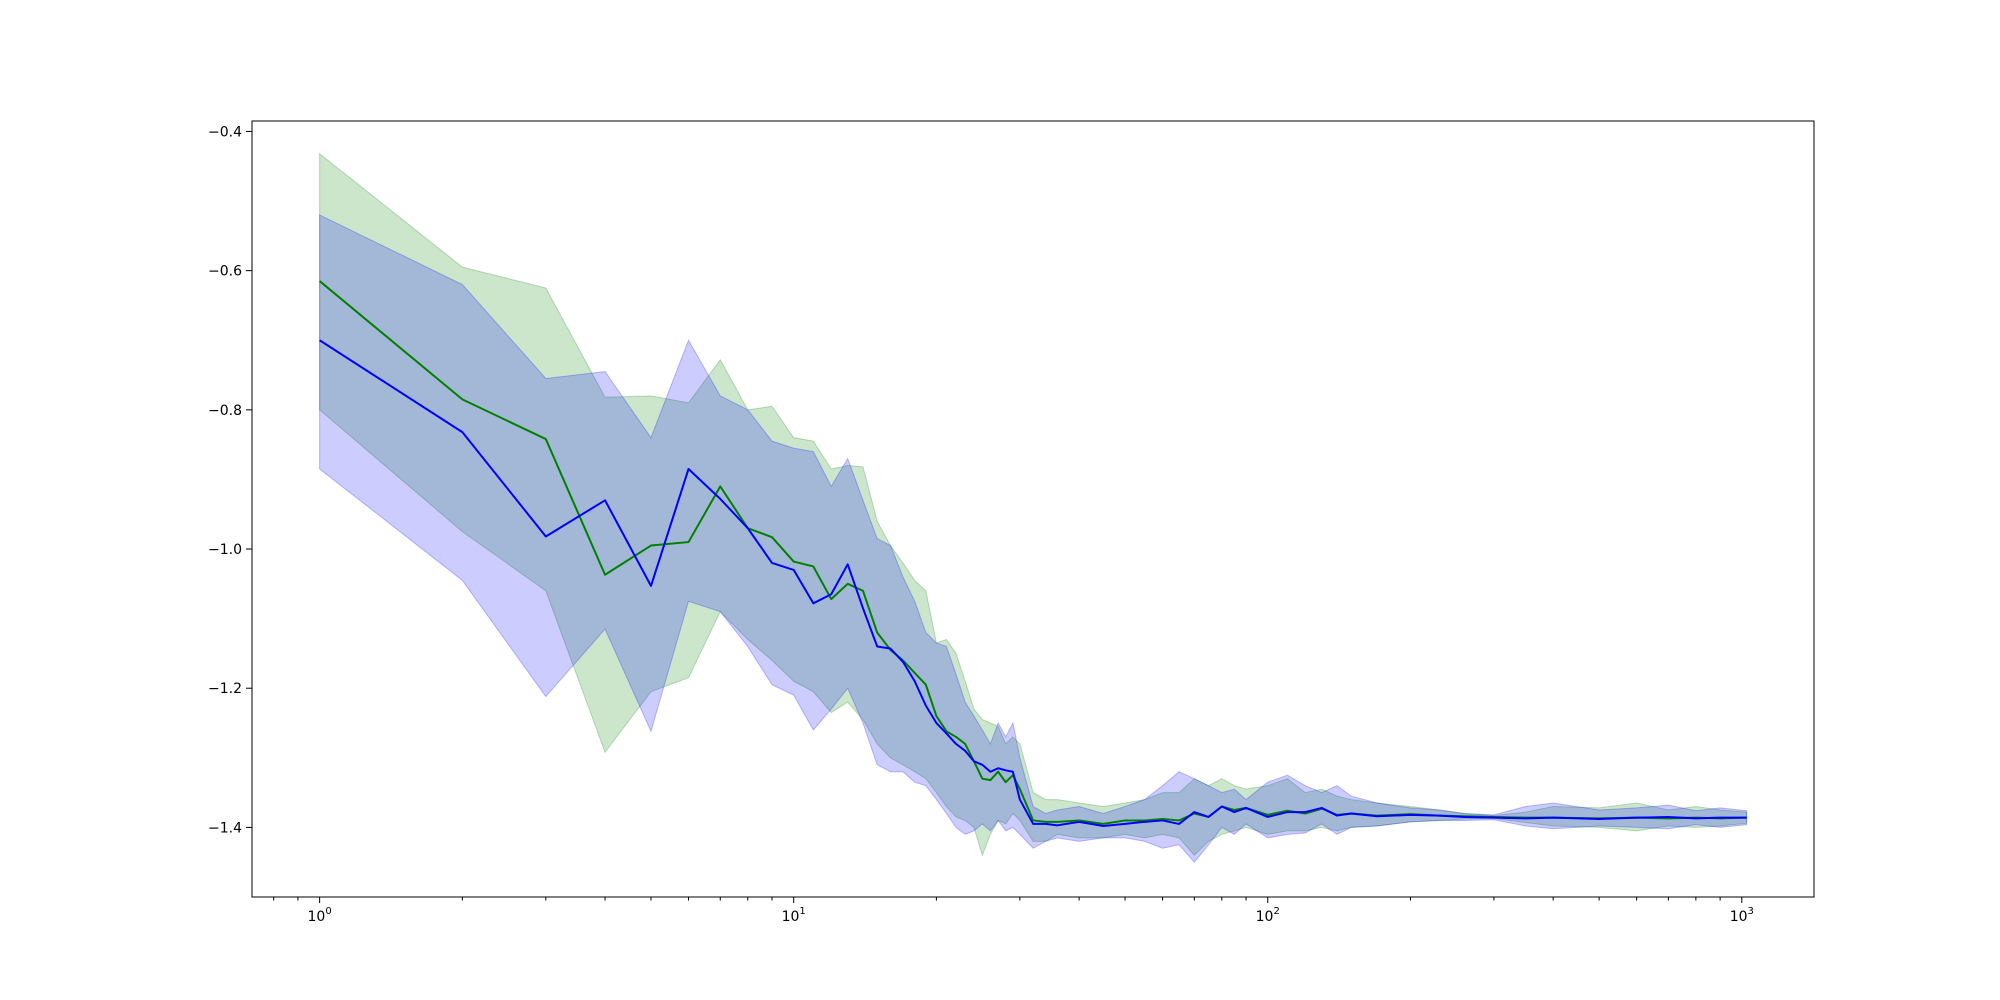 This screenshot has height=1000, width=2000. What do you see at coordinates (225, 550) in the screenshot?
I see `y-tick-label: −1.0` at bounding box center [225, 550].